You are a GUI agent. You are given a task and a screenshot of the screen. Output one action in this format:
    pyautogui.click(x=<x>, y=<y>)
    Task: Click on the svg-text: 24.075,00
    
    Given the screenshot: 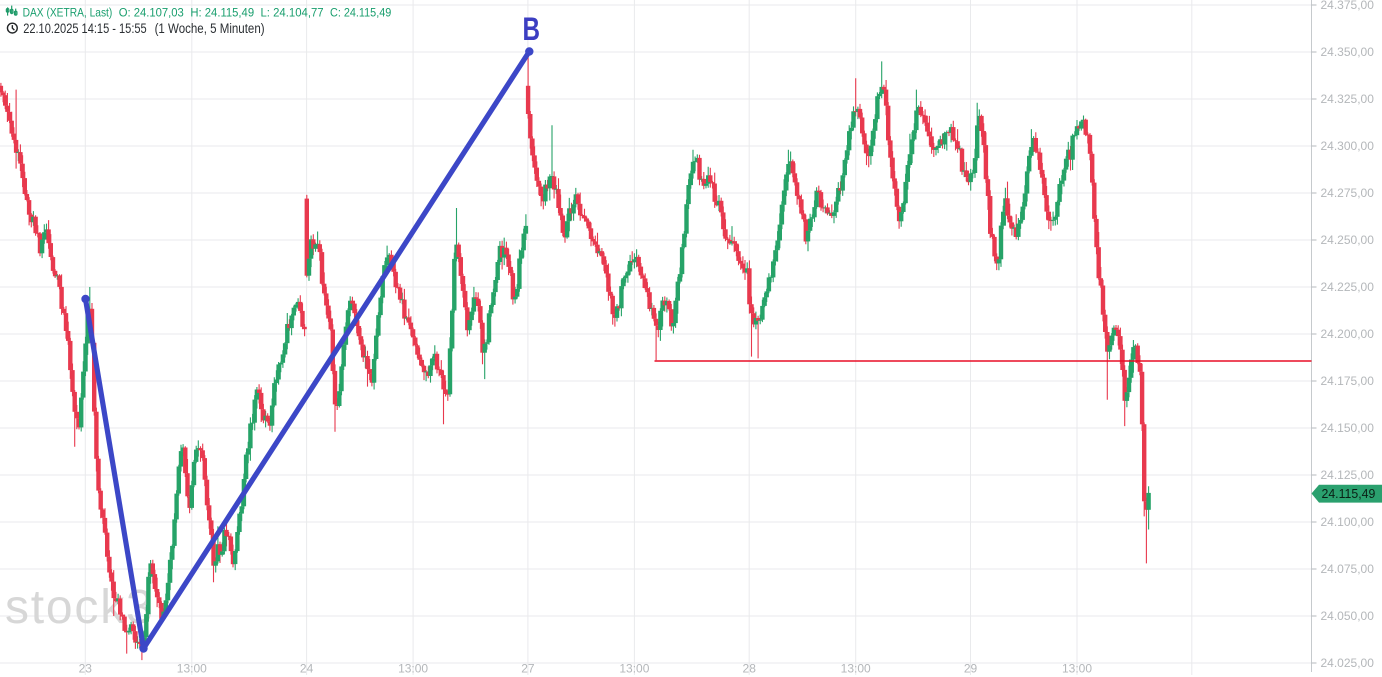 What is the action you would take?
    pyautogui.click(x=1348, y=569)
    